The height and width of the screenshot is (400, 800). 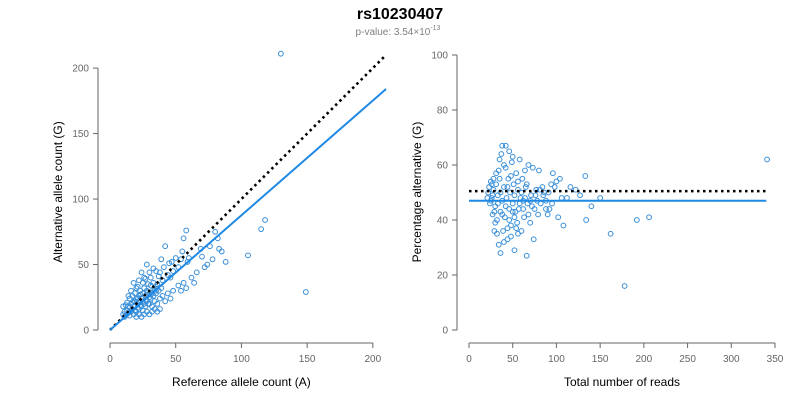 What do you see at coordinates (84, 265) in the screenshot?
I see `y-tick-label: 50` at bounding box center [84, 265].